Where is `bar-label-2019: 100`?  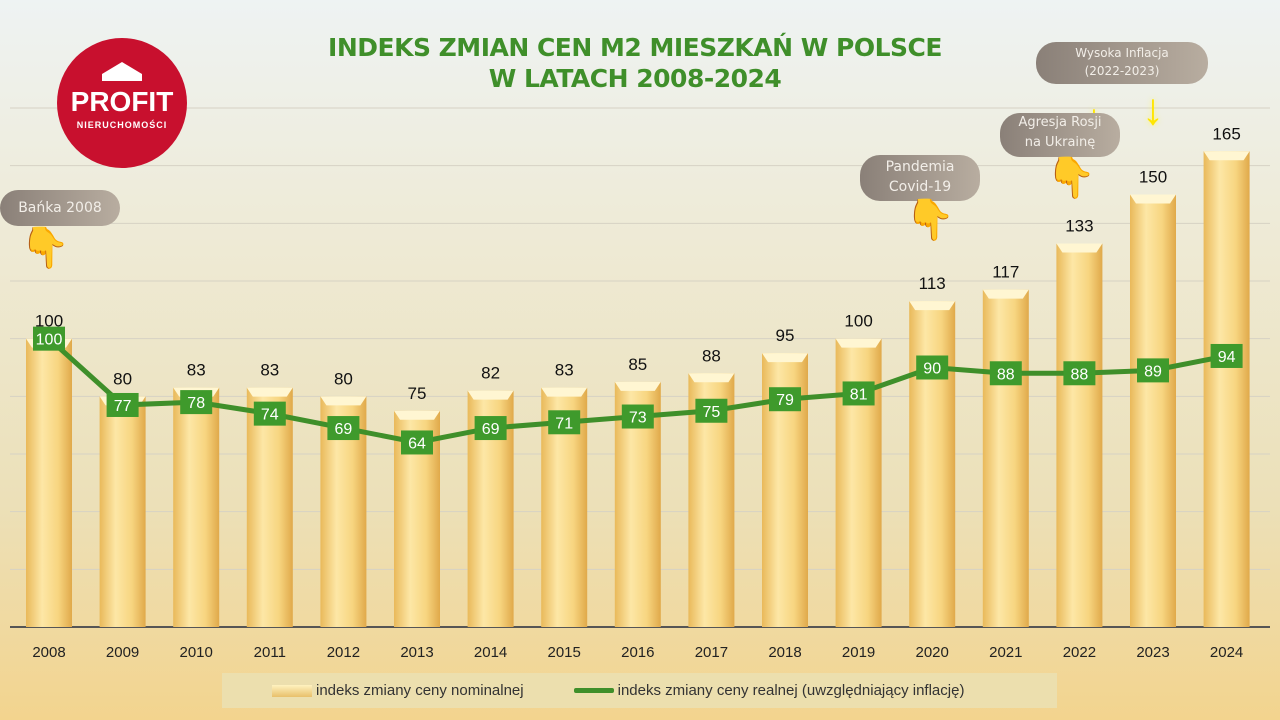 bar-label-2019: 100 is located at coordinates (858, 321).